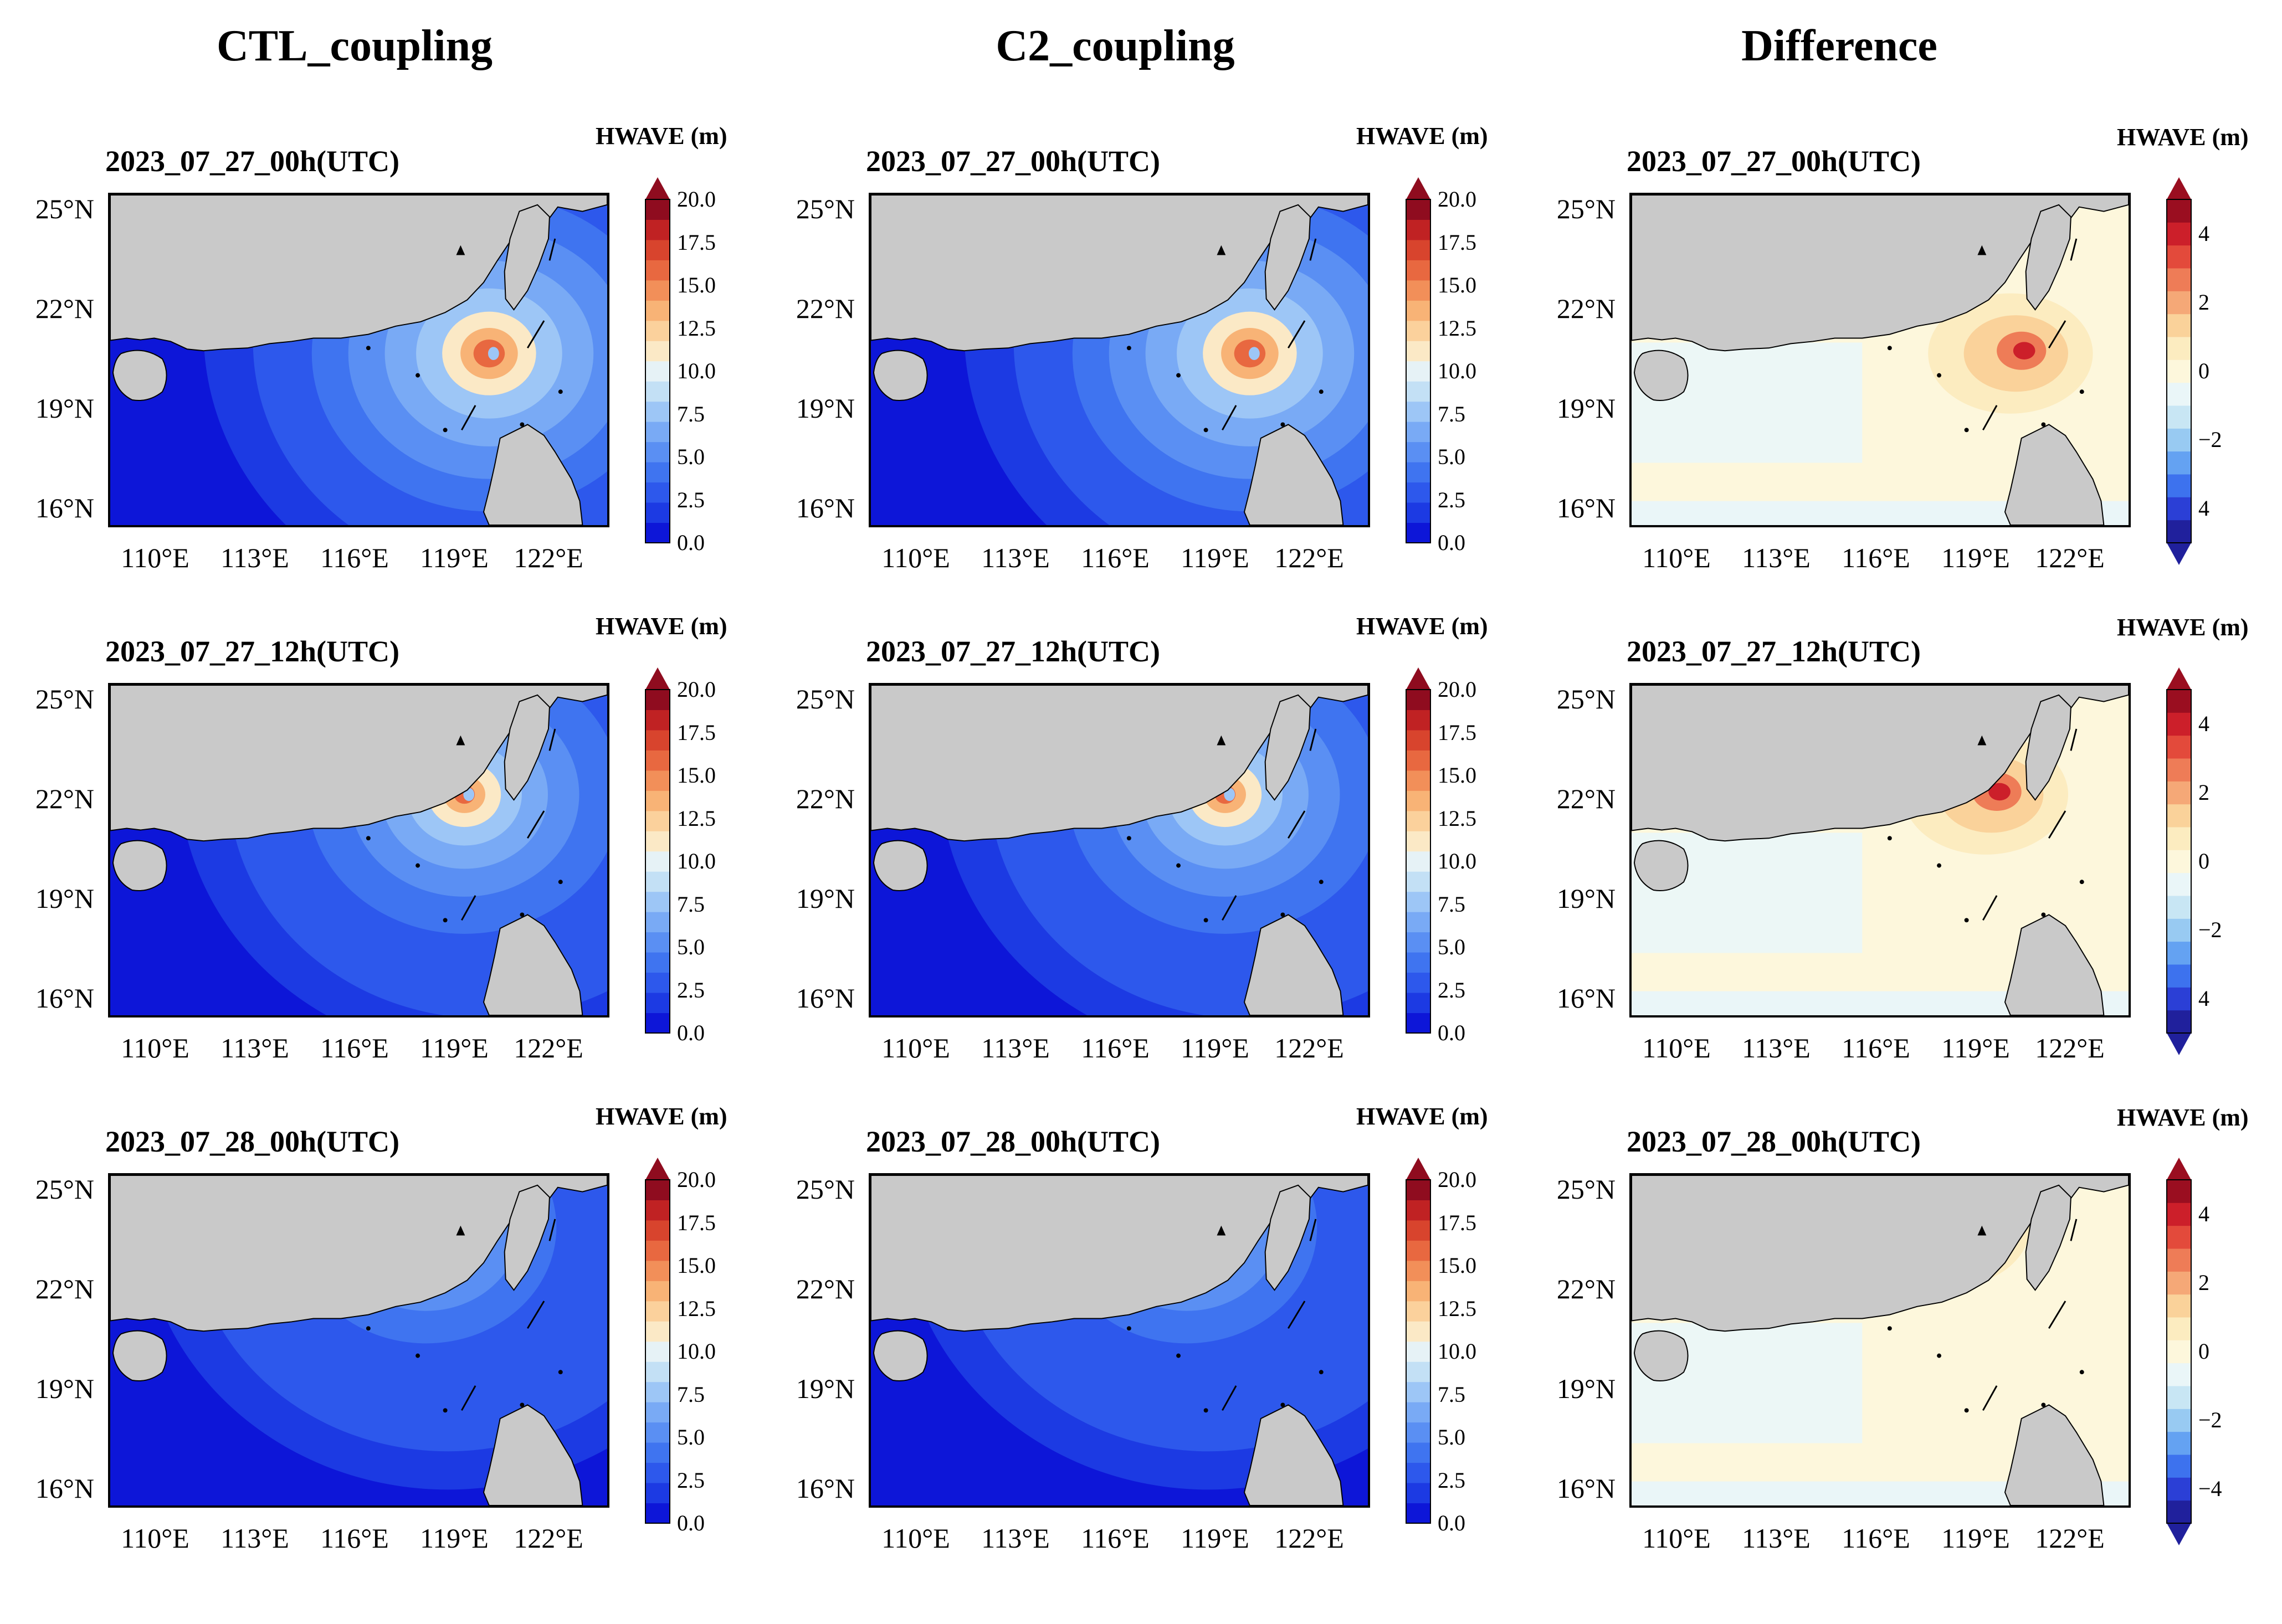  Describe the element at coordinates (1215, 557) in the screenshot. I see `longitude-label: 119°E` at that location.